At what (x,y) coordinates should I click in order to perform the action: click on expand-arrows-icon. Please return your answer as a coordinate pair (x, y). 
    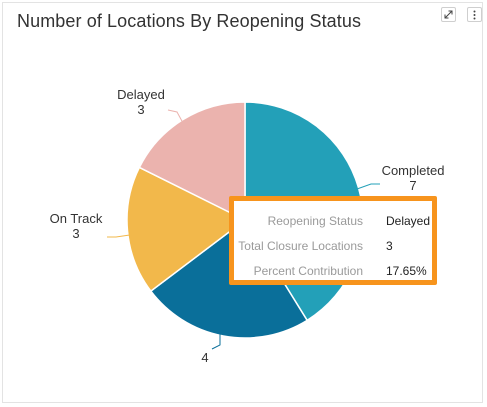
    Looking at the image, I should click on (448, 14).